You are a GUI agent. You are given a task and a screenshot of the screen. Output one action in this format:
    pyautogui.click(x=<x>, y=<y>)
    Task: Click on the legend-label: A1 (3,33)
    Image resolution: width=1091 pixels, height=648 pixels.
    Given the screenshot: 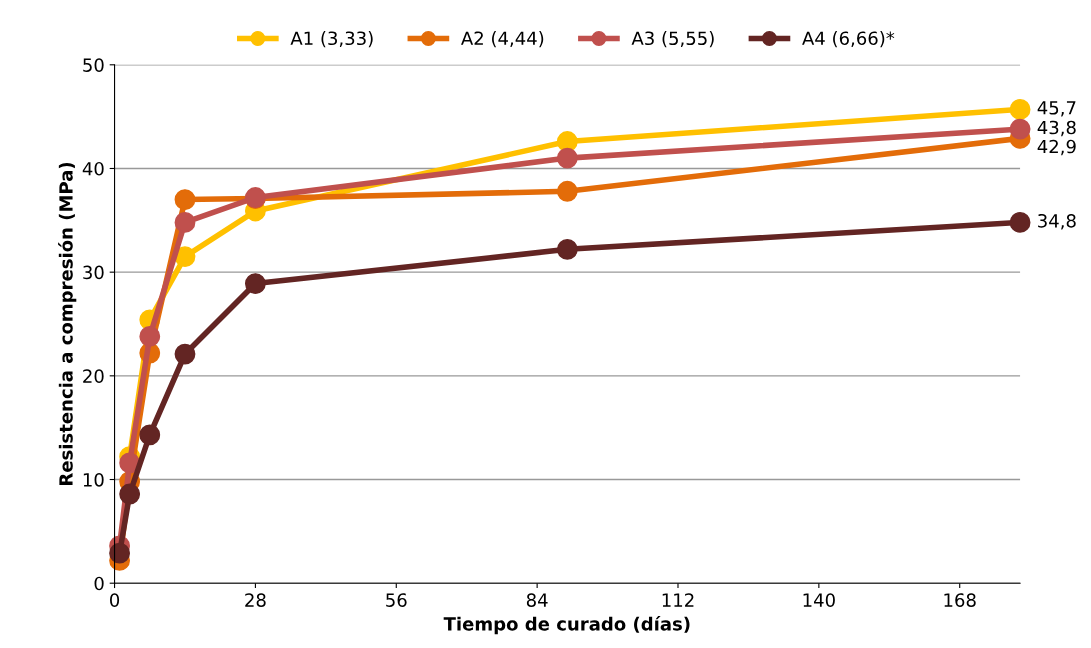 What is the action you would take?
    pyautogui.click(x=331, y=39)
    